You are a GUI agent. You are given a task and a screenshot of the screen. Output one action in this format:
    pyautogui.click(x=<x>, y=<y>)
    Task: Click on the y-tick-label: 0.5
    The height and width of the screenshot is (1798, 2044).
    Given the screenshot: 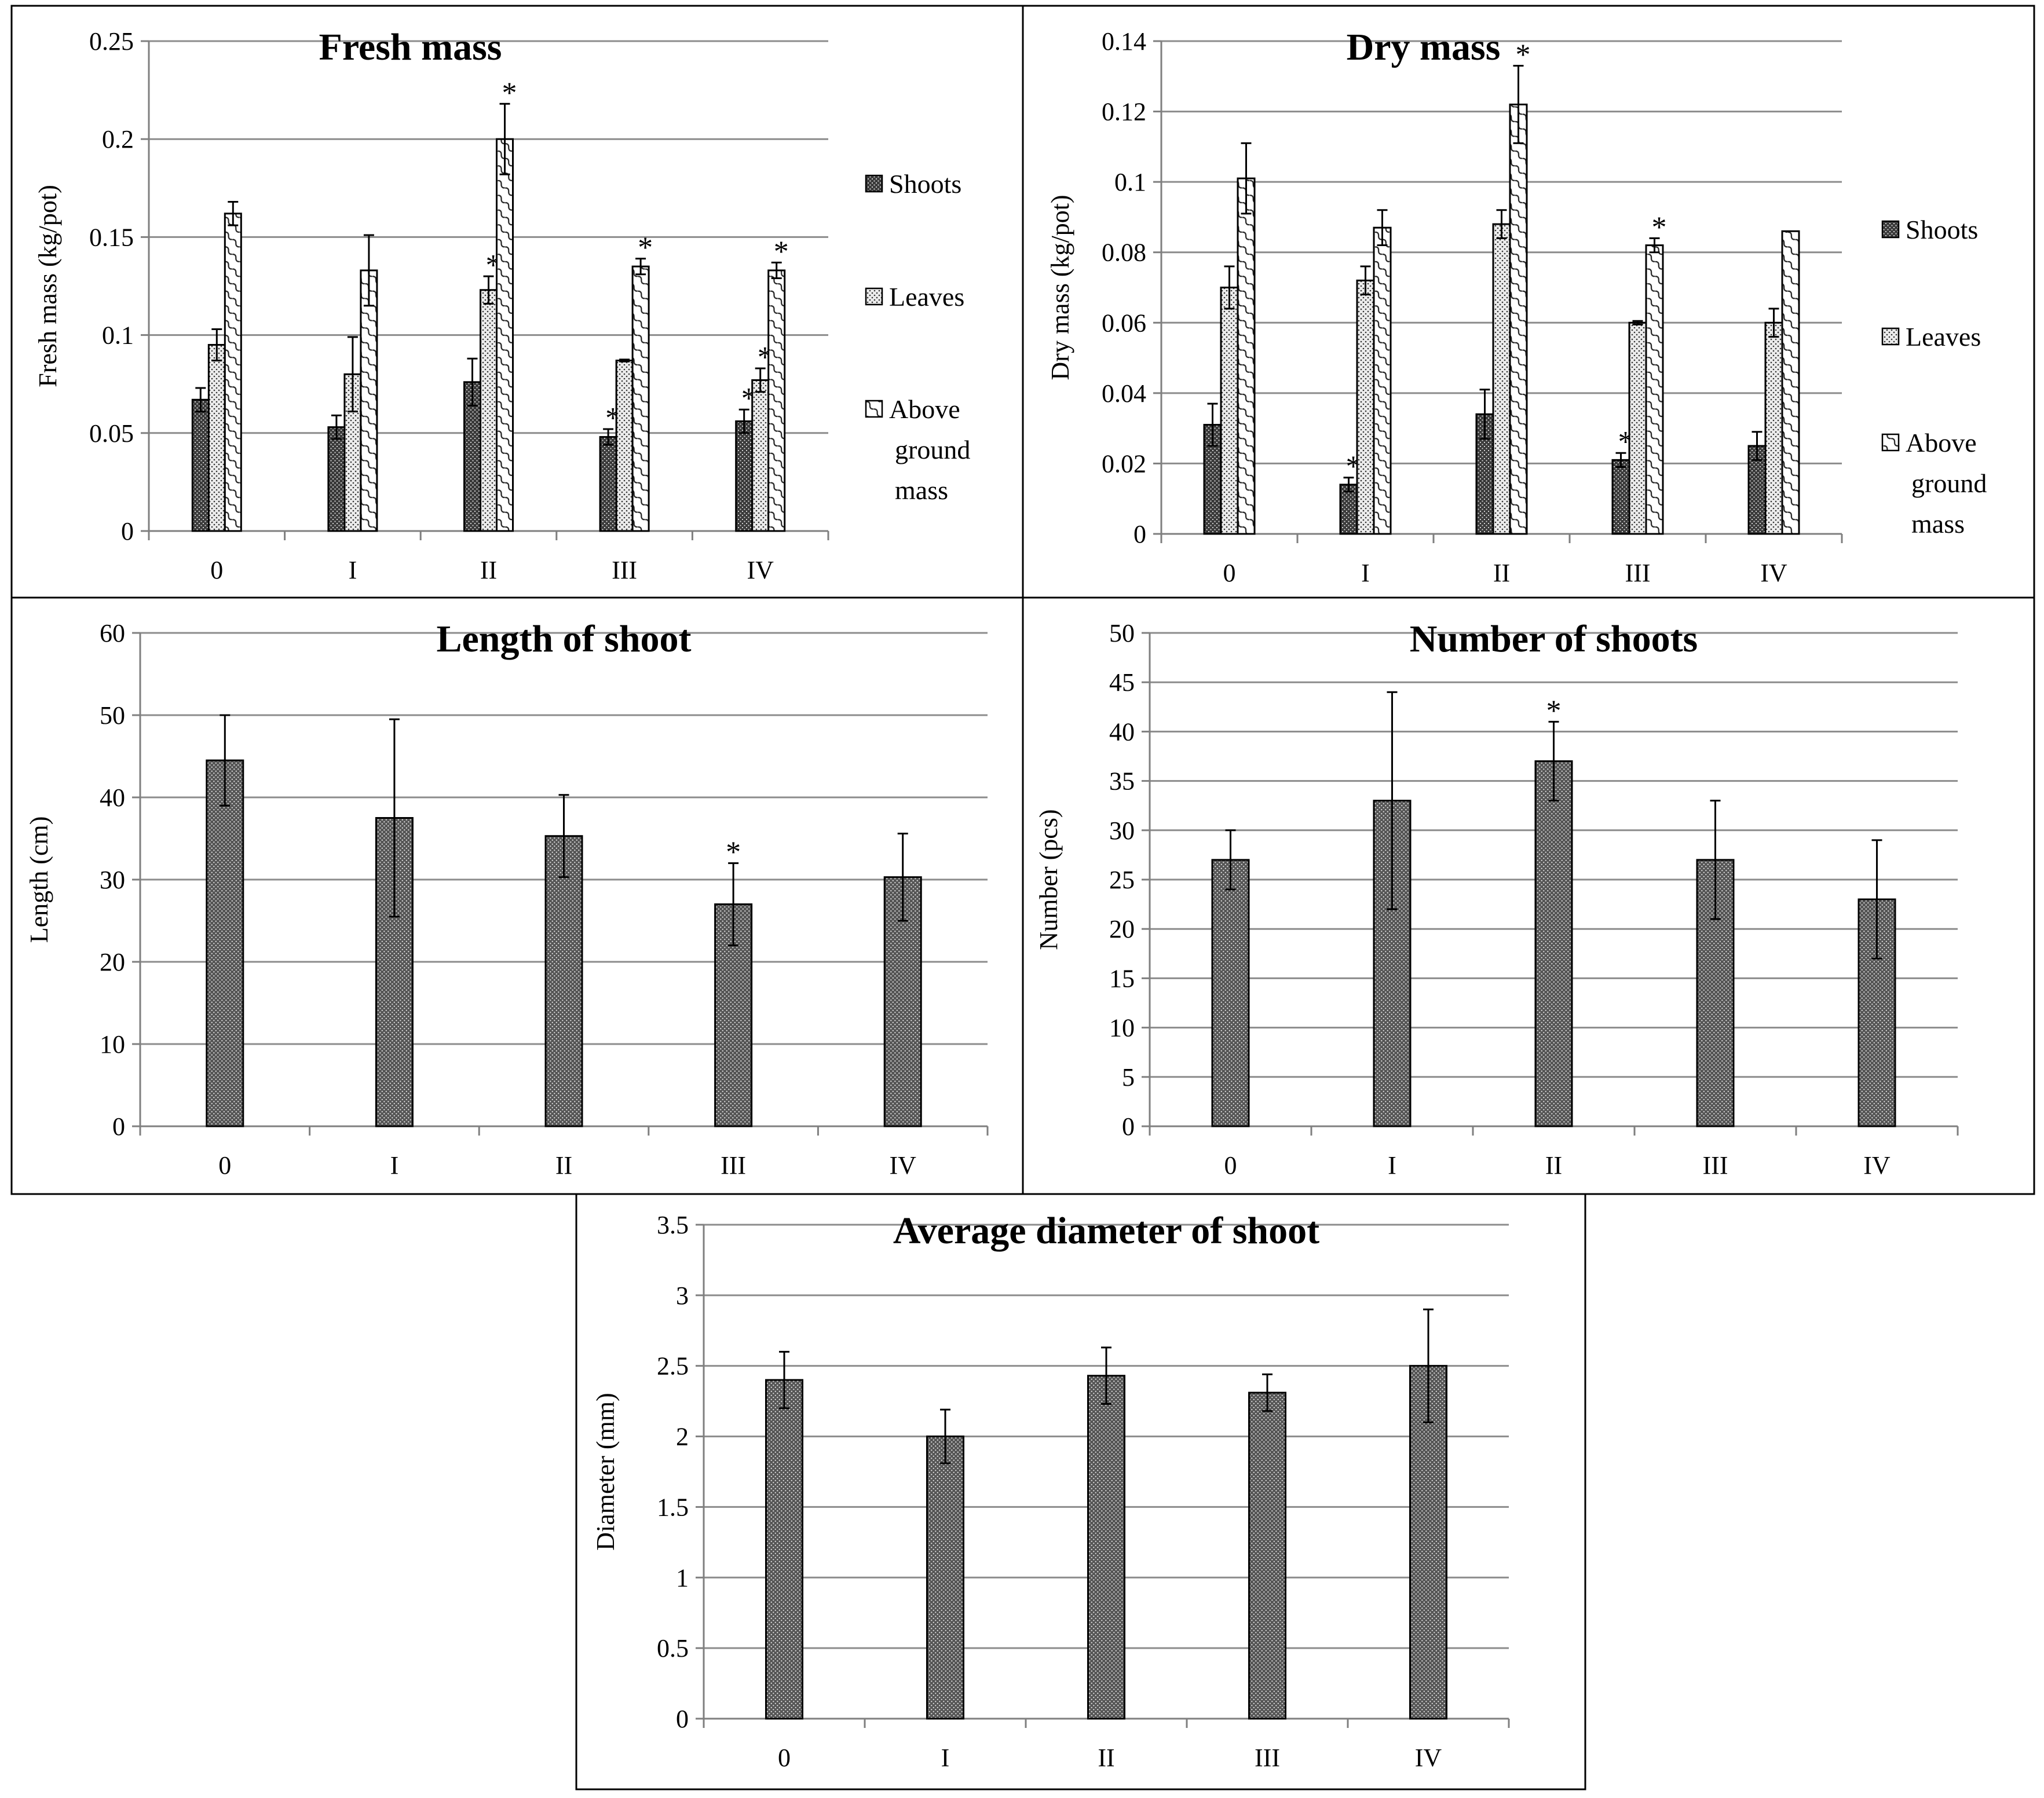 What is the action you would take?
    pyautogui.click(x=673, y=1648)
    